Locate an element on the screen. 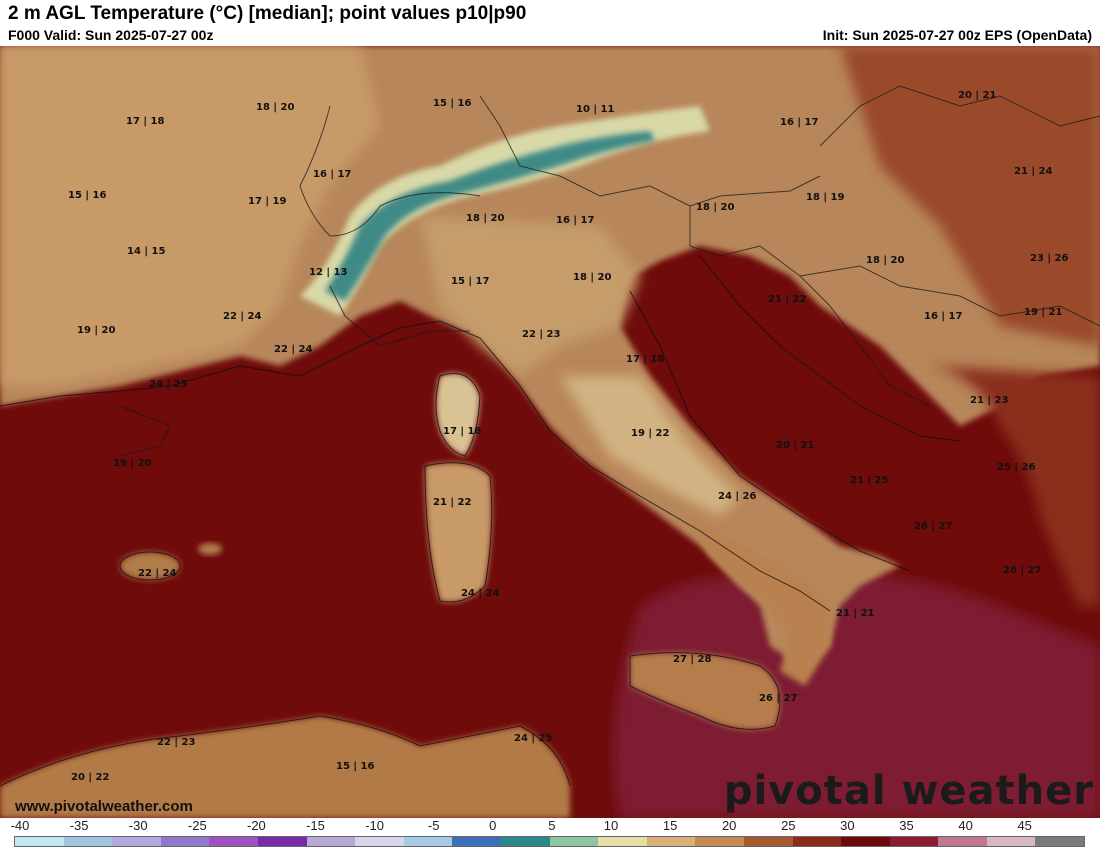 The image size is (1100, 850). point-value-label: 23 | 26 is located at coordinates (1049, 258).